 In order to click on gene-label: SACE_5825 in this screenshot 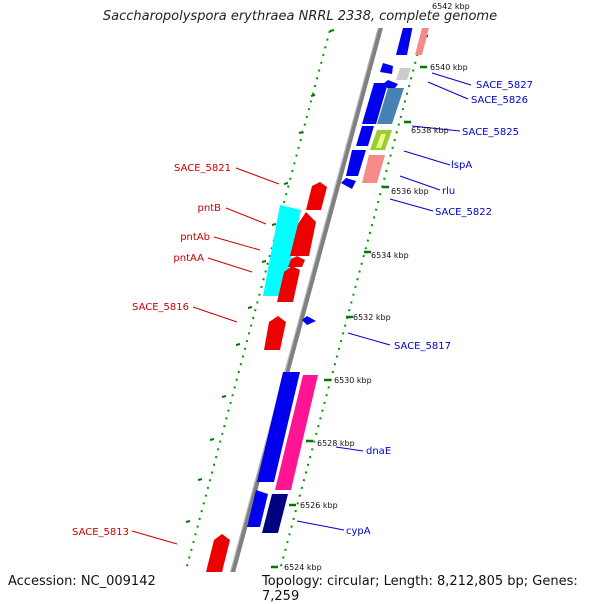, I will do `click(490, 132)`.